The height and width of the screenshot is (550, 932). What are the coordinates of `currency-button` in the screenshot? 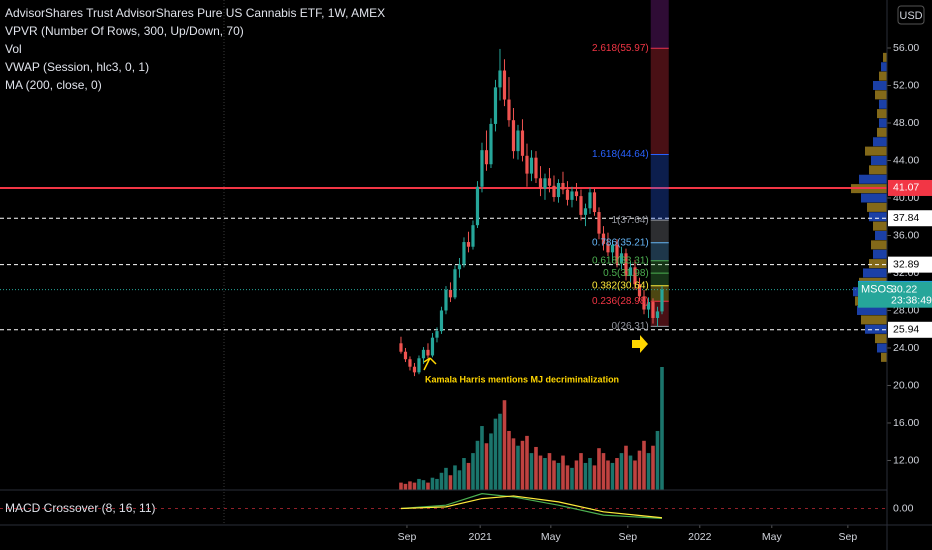 It's located at (911, 15).